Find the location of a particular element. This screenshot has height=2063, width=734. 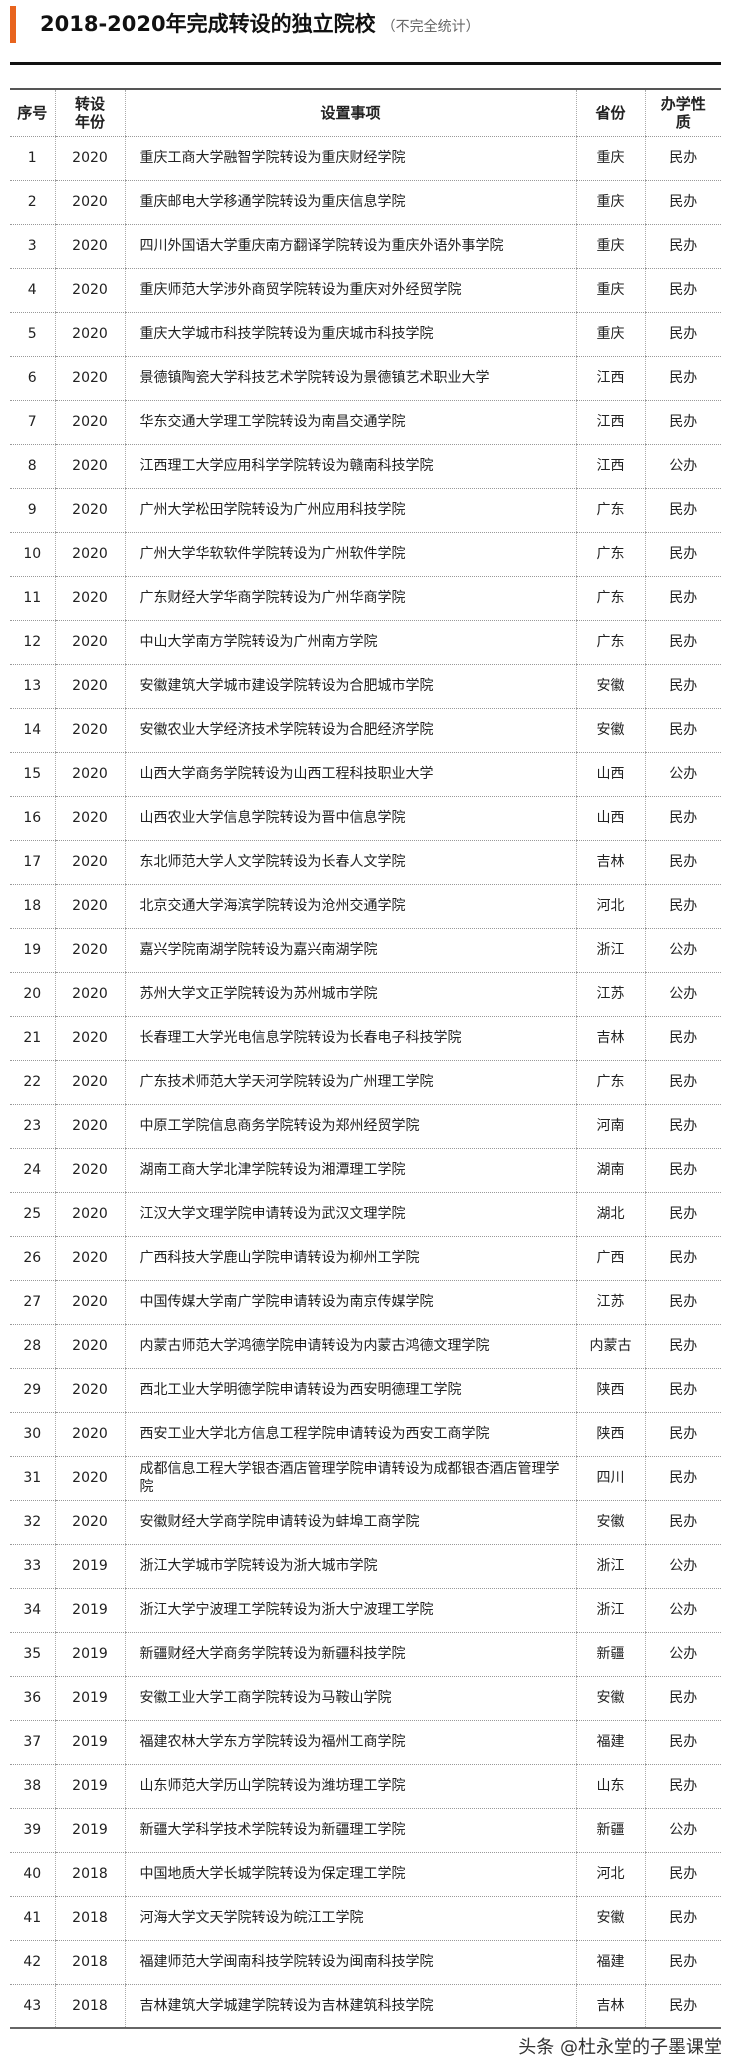

table-row: 40 2018 中国地质大学长城学院转设为保定理工学院 河北 民办 is located at coordinates (365, 1874).